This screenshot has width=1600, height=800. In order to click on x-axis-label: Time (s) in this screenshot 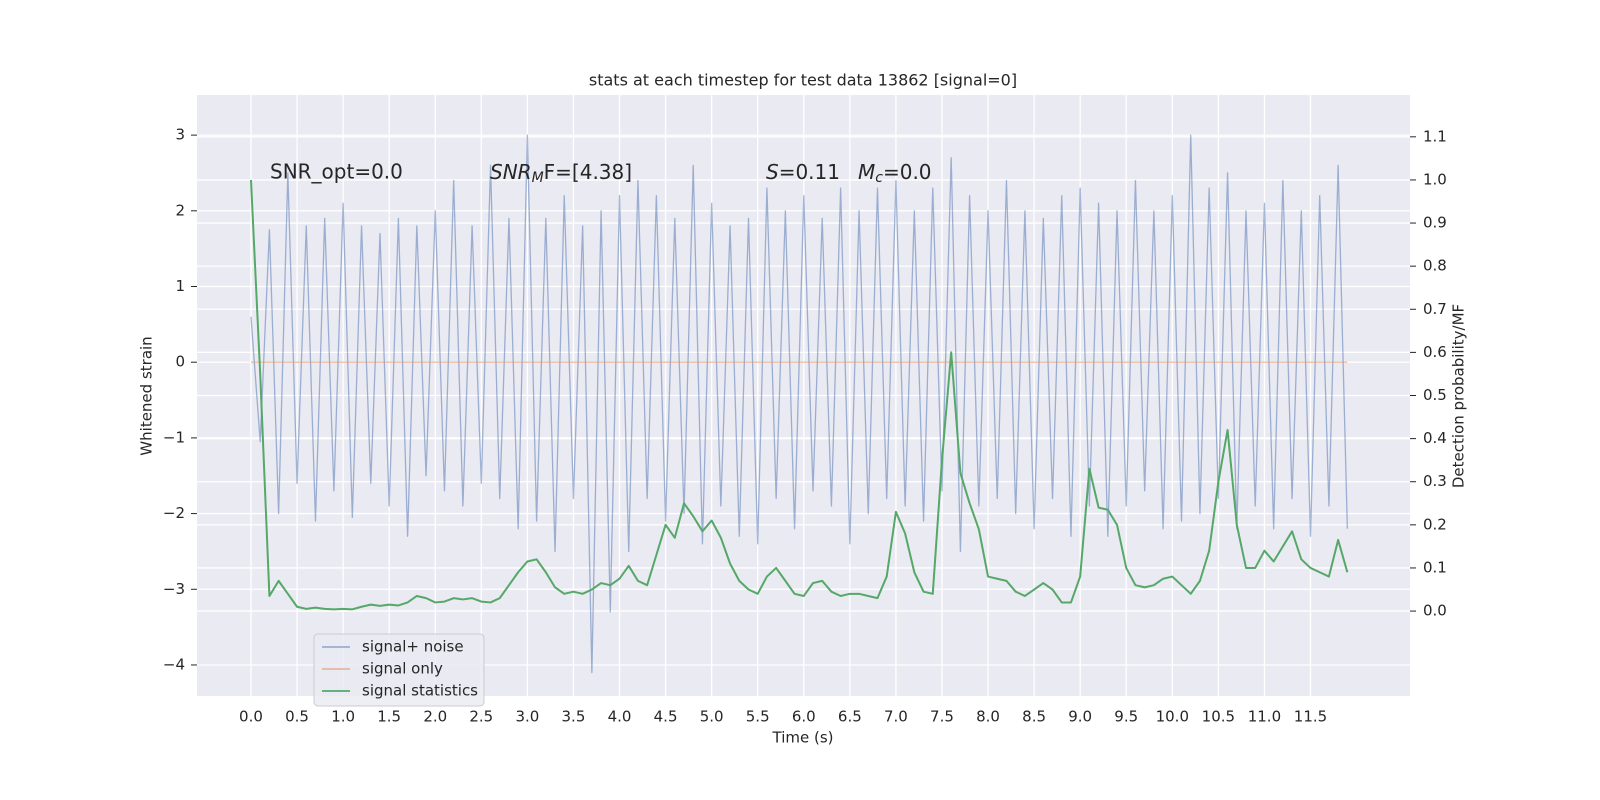, I will do `click(803, 738)`.